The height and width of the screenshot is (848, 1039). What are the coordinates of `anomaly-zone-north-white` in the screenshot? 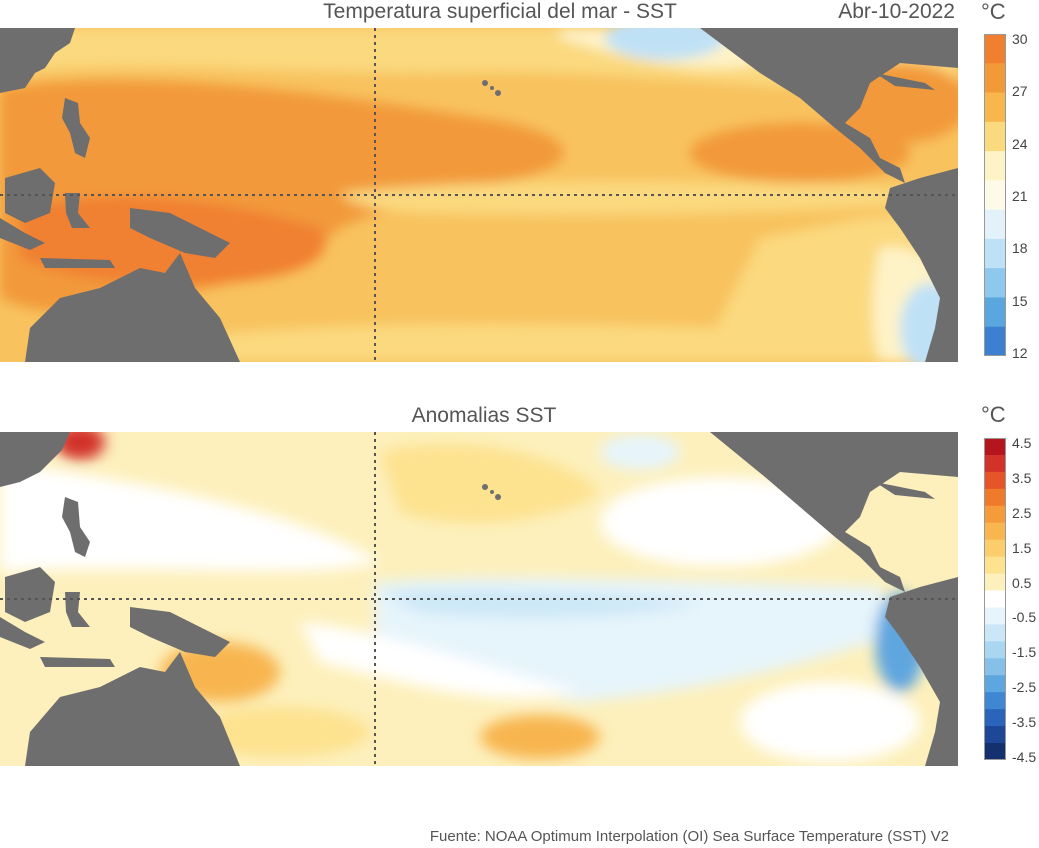 It's located at (190, 517).